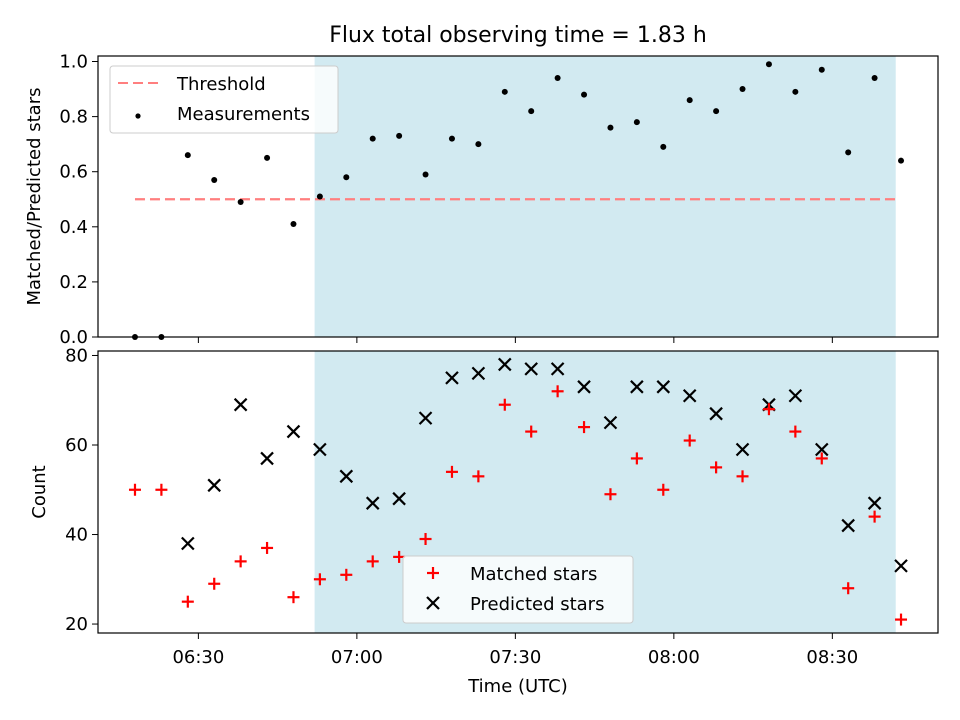 Image resolution: width=960 pixels, height=720 pixels. I want to click on y-tick-label: 0.6, so click(73, 172).